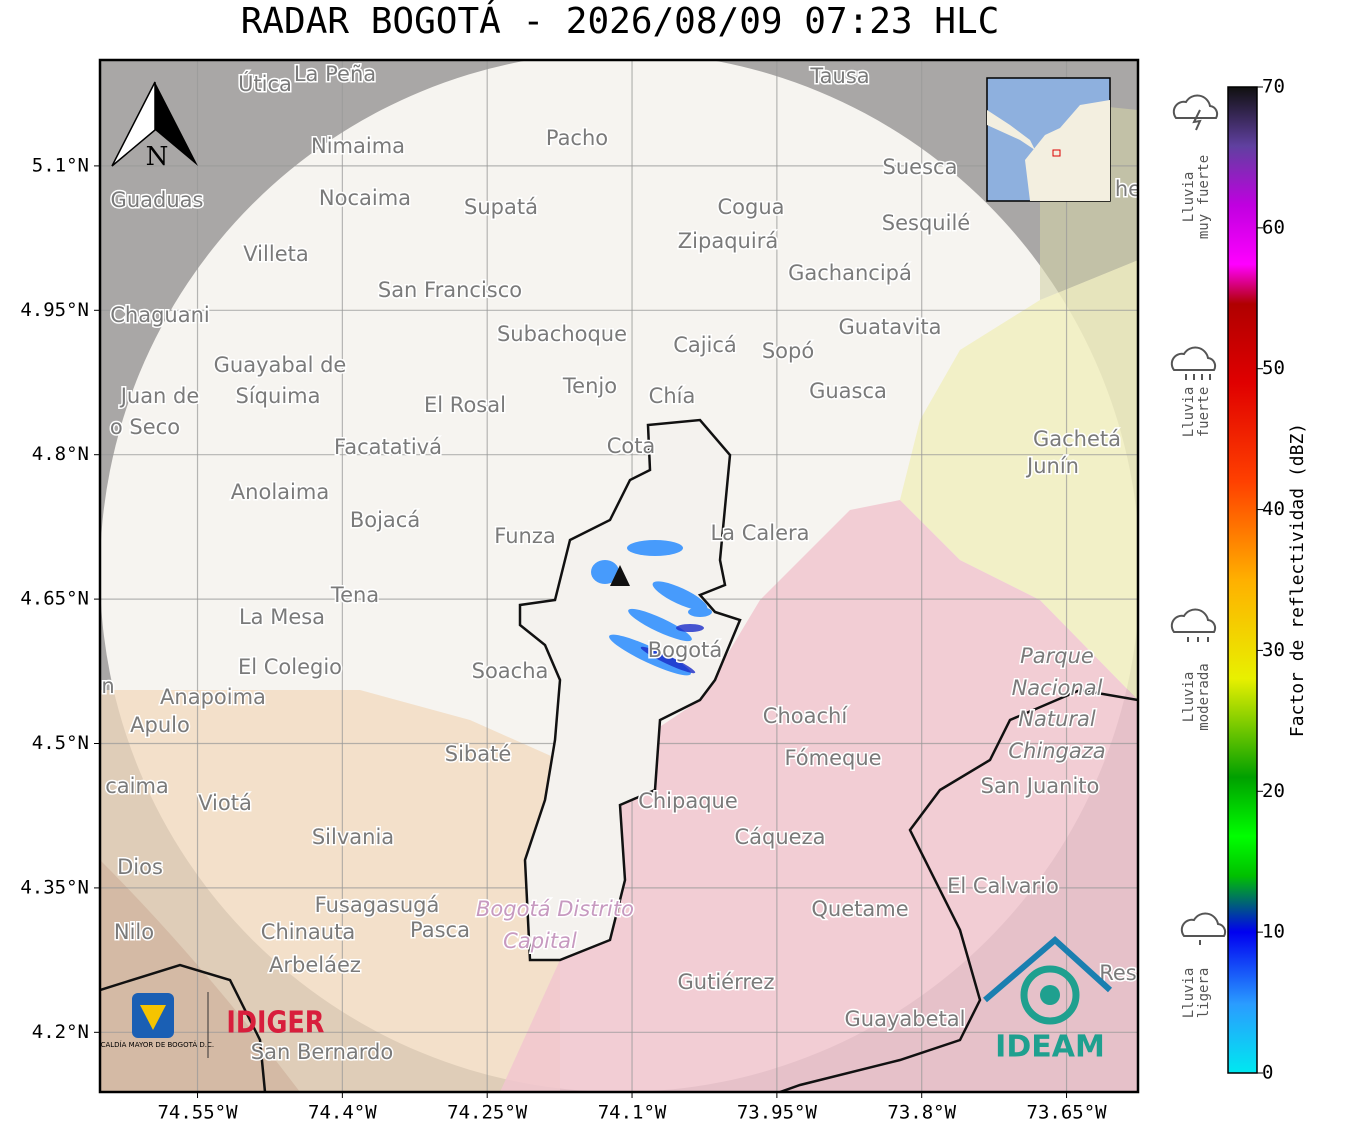  What do you see at coordinates (726, 982) in the screenshot?
I see `place-label: Gutiérrez` at bounding box center [726, 982].